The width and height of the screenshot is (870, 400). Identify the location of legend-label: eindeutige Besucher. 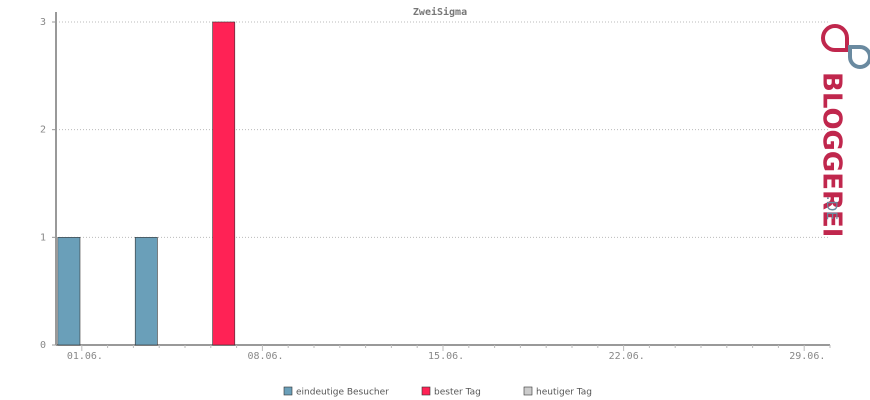
(342, 393).